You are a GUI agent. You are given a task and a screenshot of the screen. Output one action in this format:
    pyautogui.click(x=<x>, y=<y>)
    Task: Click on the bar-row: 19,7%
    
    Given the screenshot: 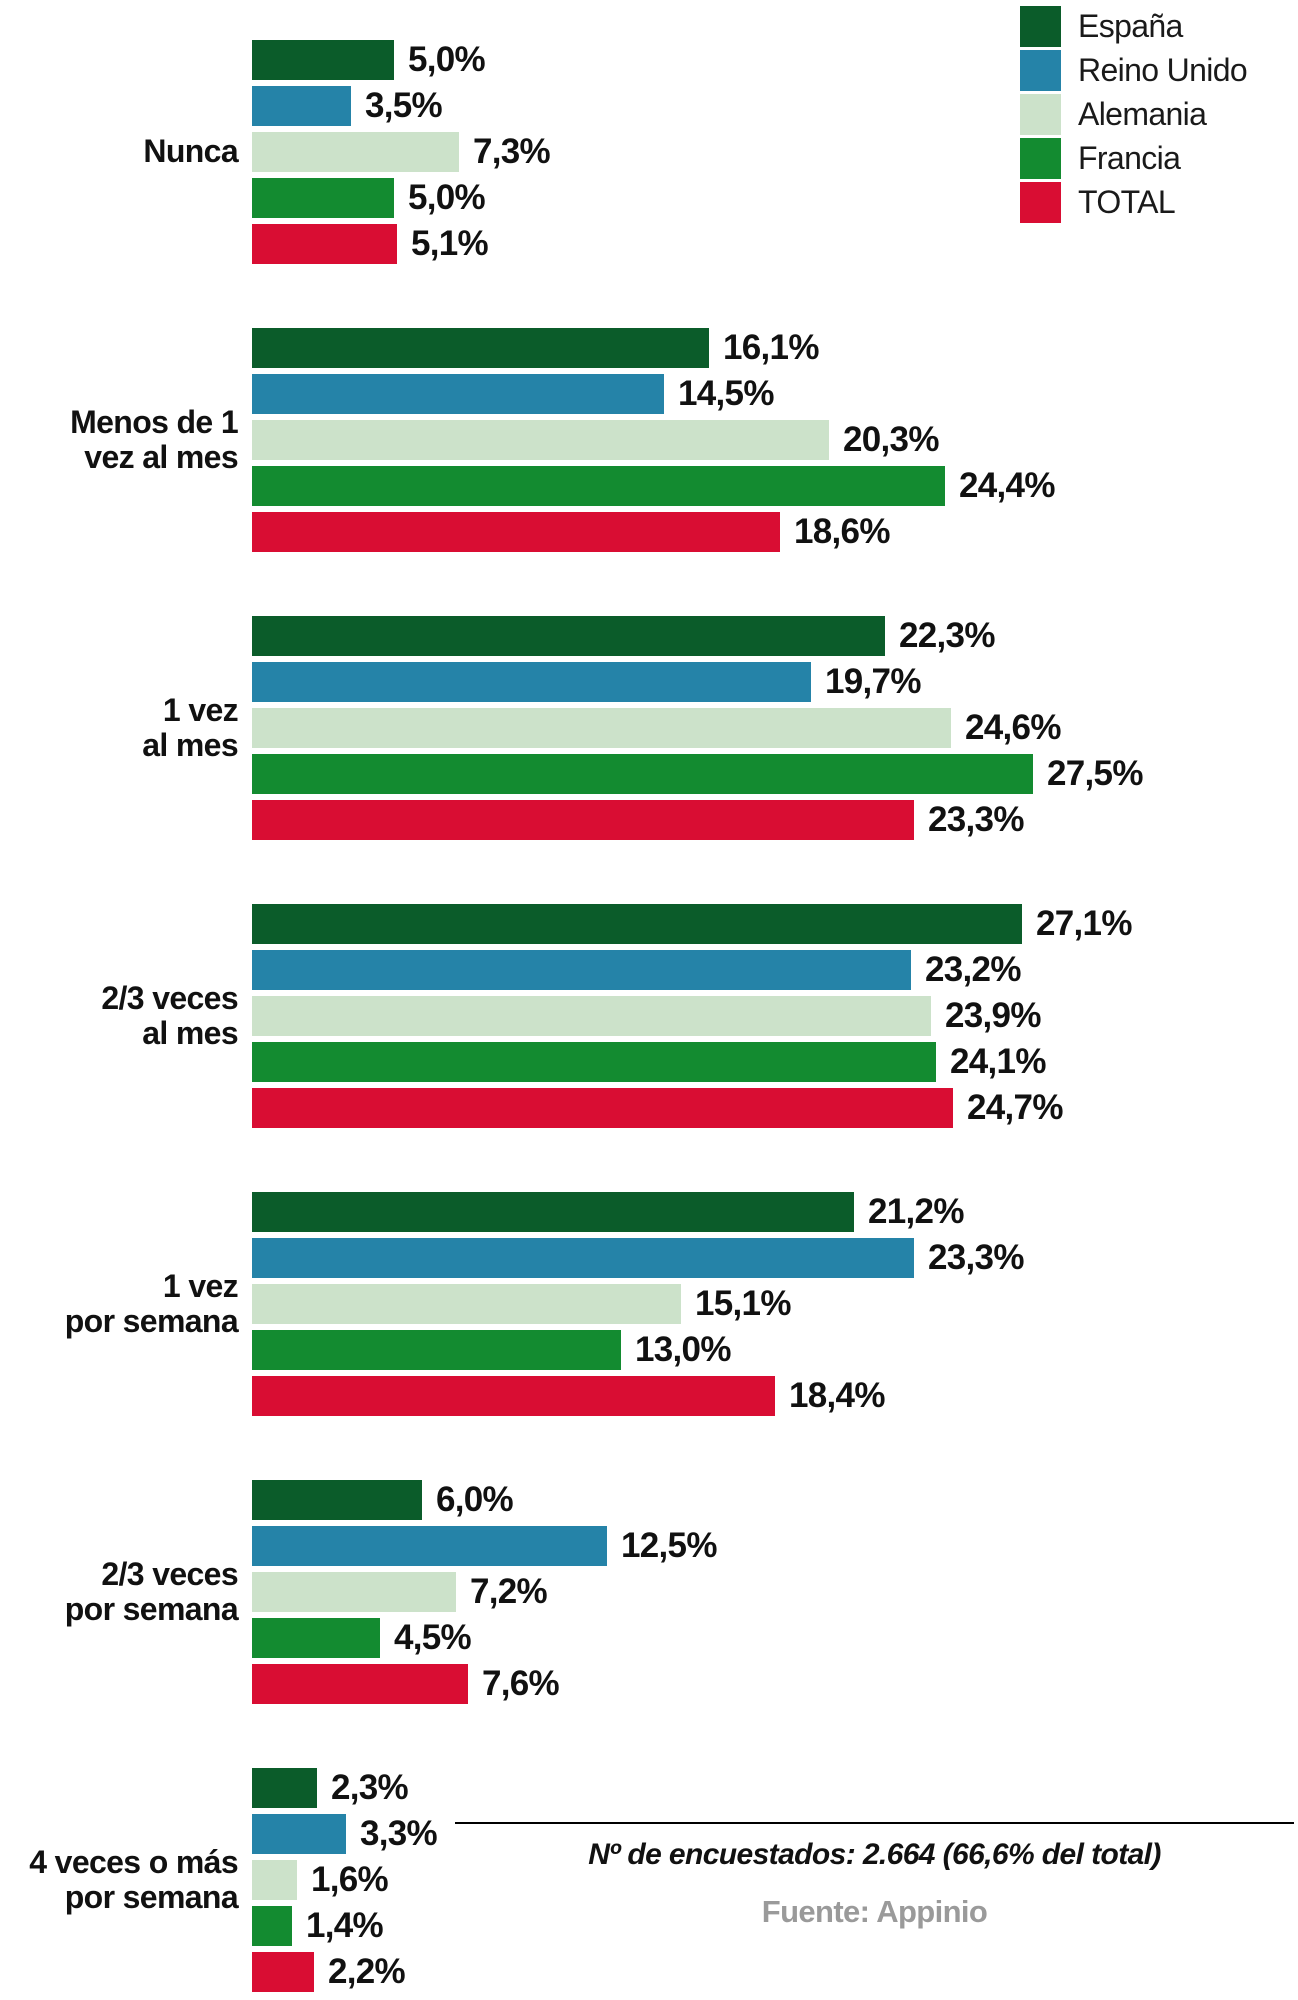 What is the action you would take?
    pyautogui.click(x=697, y=682)
    